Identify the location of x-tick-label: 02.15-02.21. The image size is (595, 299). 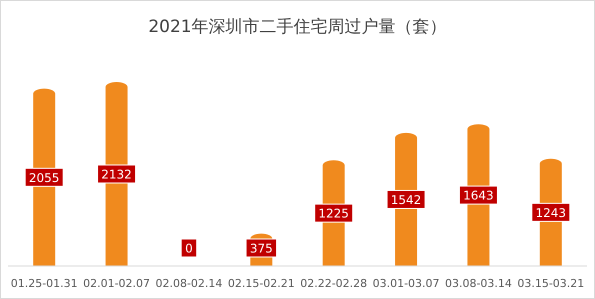
(261, 283).